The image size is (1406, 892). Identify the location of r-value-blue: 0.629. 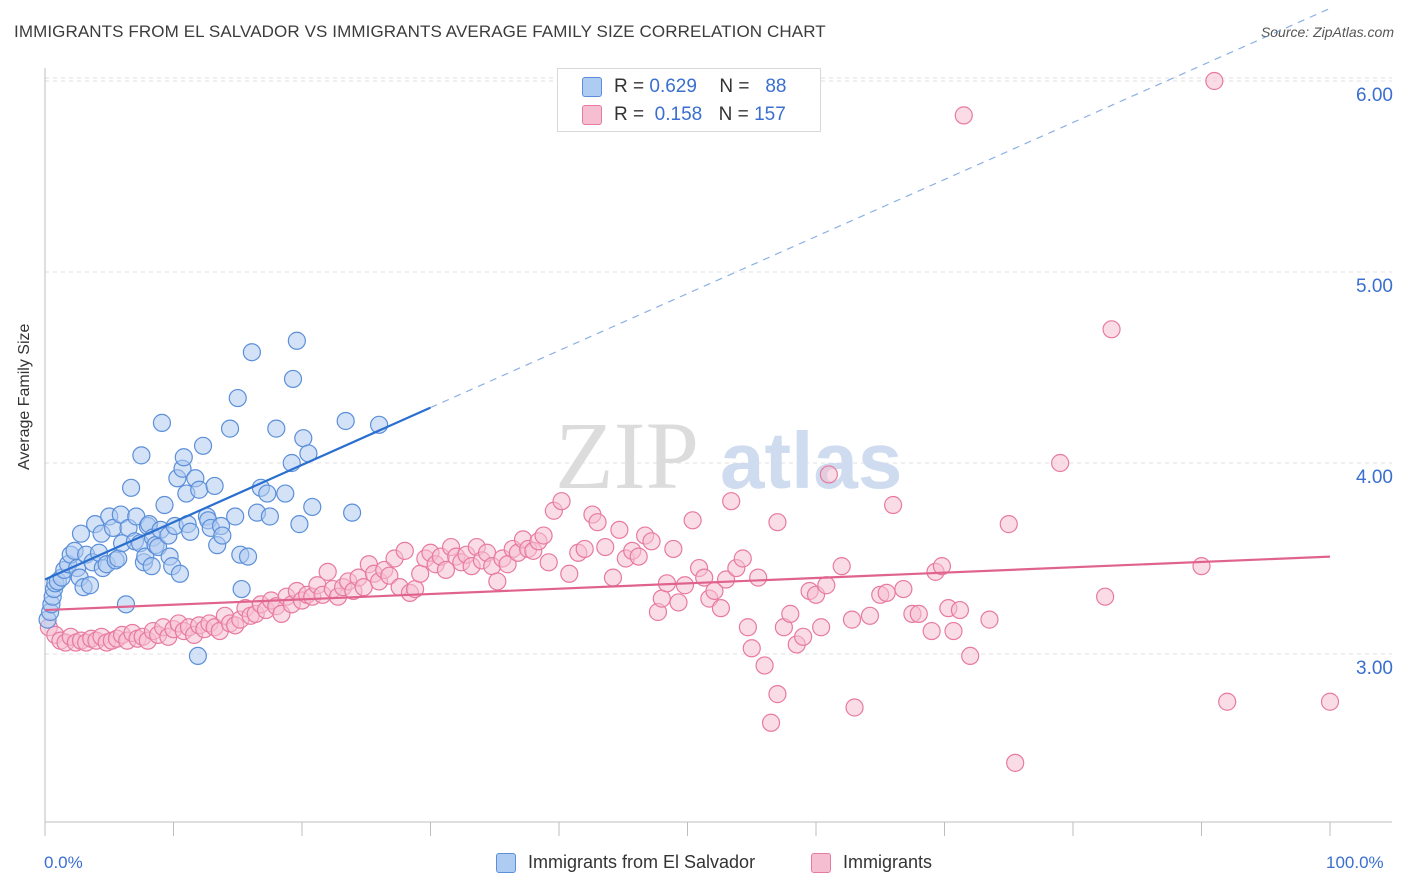
(673, 86).